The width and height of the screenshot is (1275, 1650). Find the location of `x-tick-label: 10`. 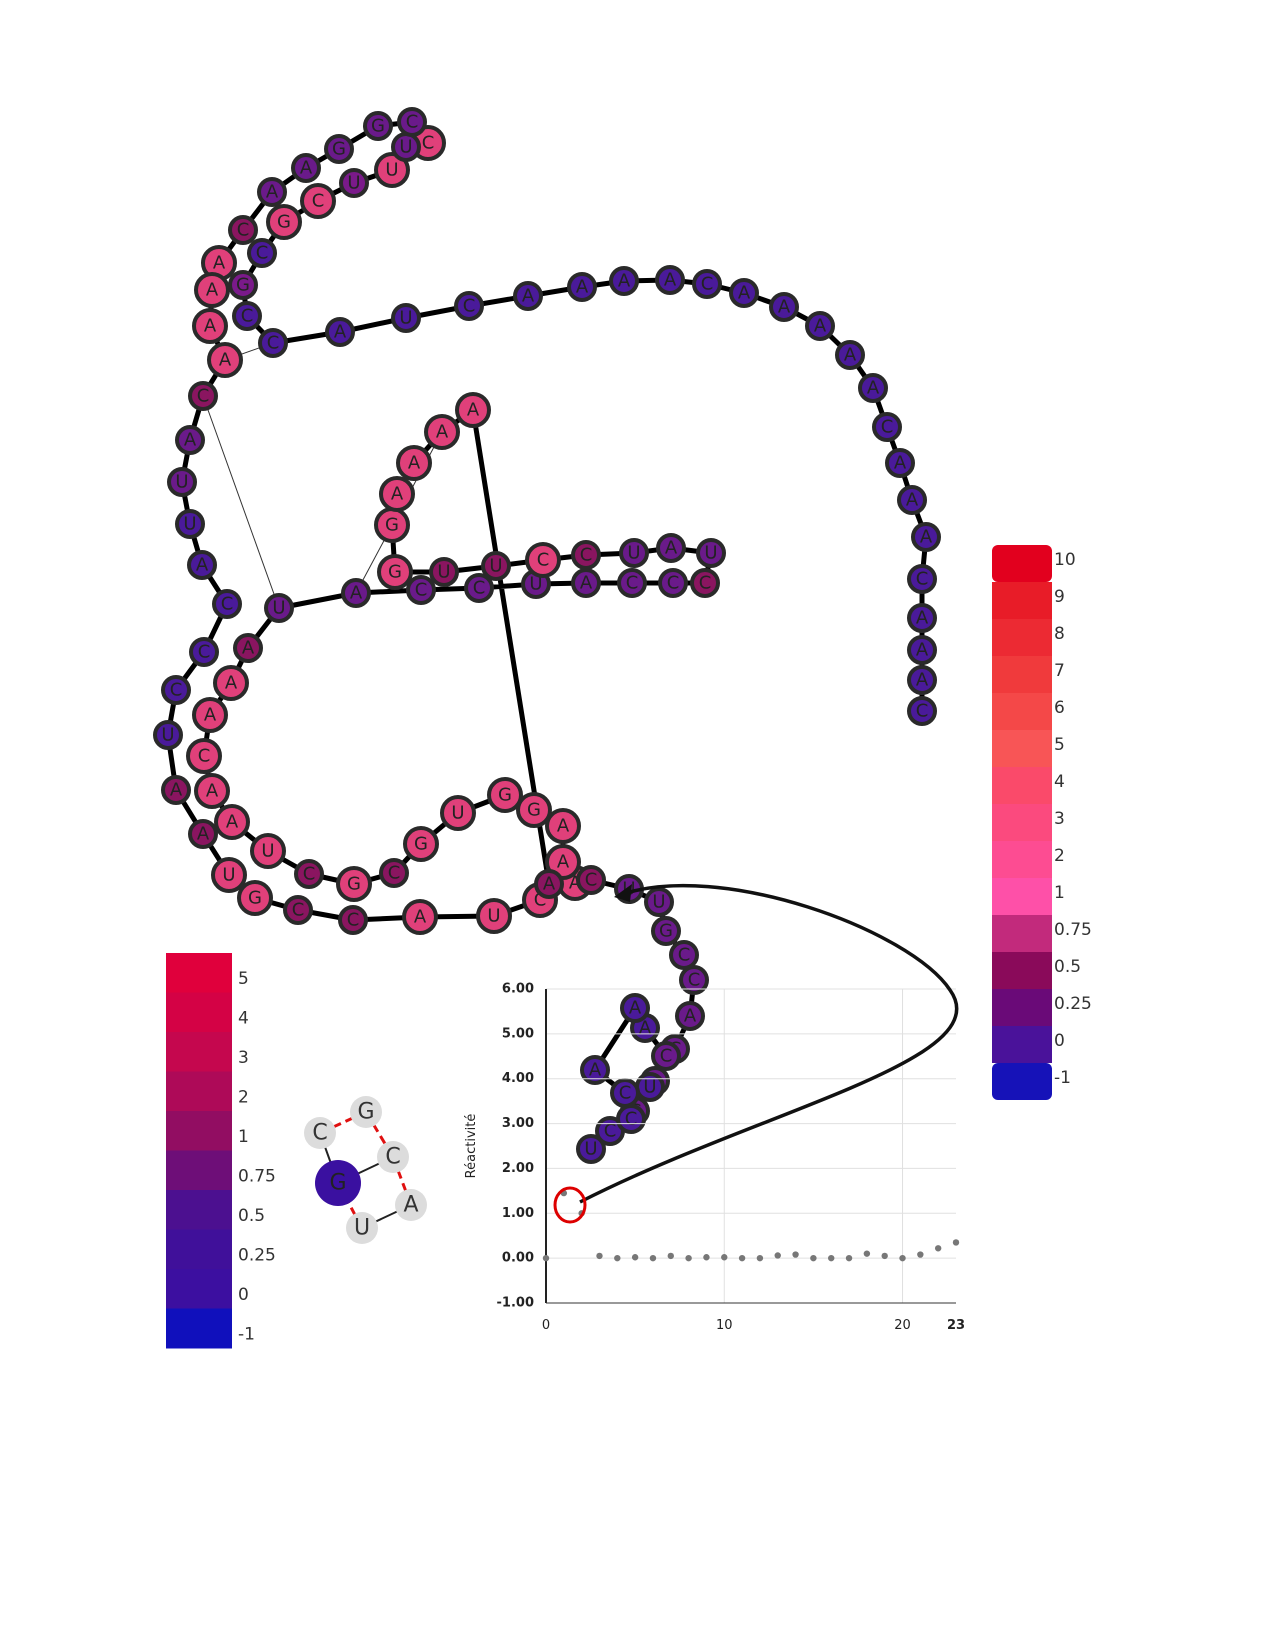

x-tick-label: 10 is located at coordinates (724, 1325).